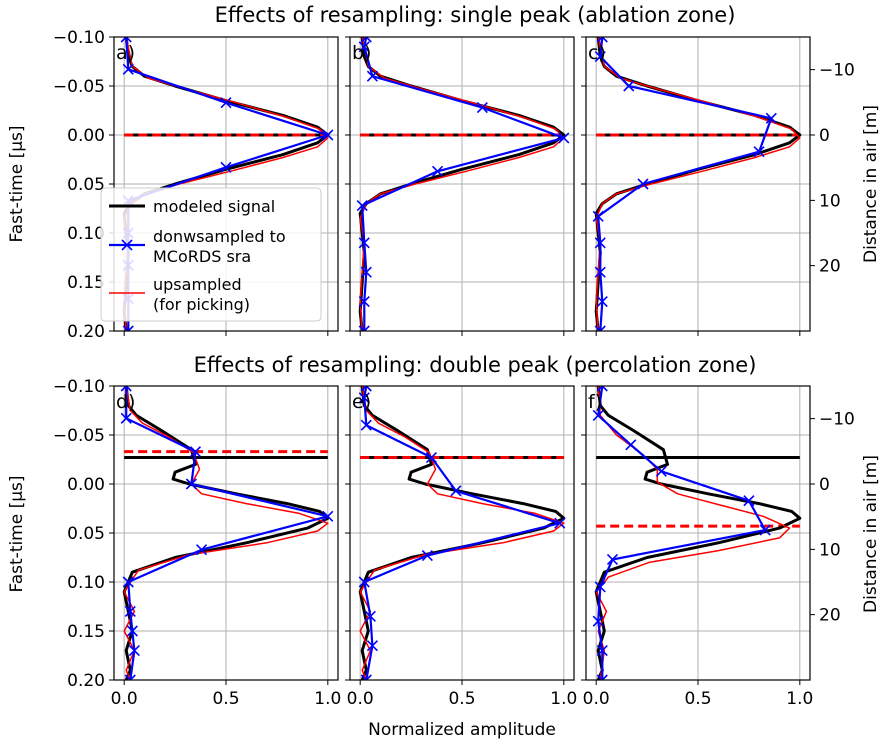 This screenshot has height=742, width=892. Describe the element at coordinates (202, 256) in the screenshot. I see `legend-label: MCoRDS sra` at that location.